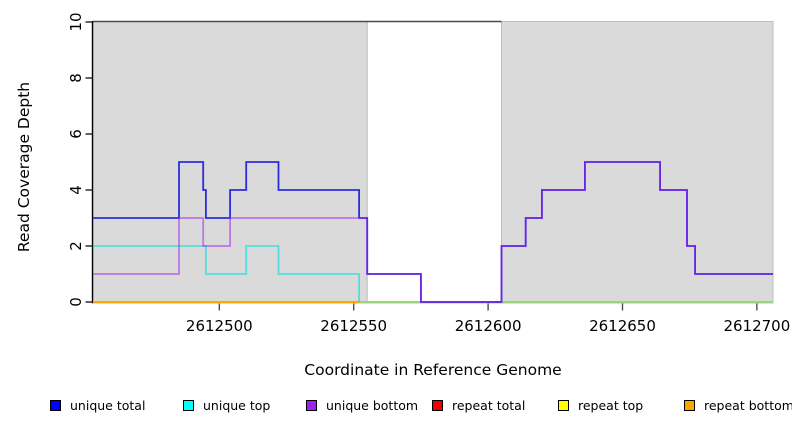 This screenshot has height=432, width=792. I want to click on legend-swatch-repeat-bottom, so click(689, 405).